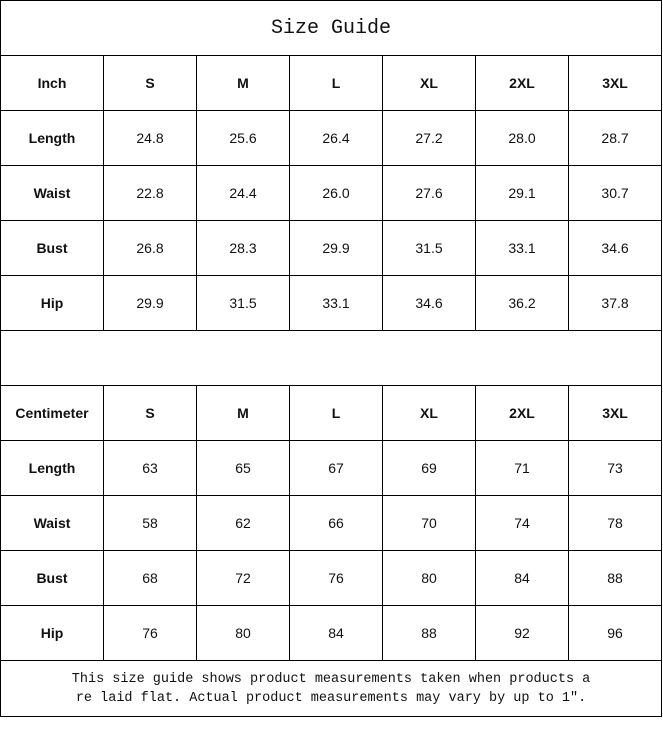  What do you see at coordinates (429, 468) in the screenshot?
I see `measurement-value: 69` at bounding box center [429, 468].